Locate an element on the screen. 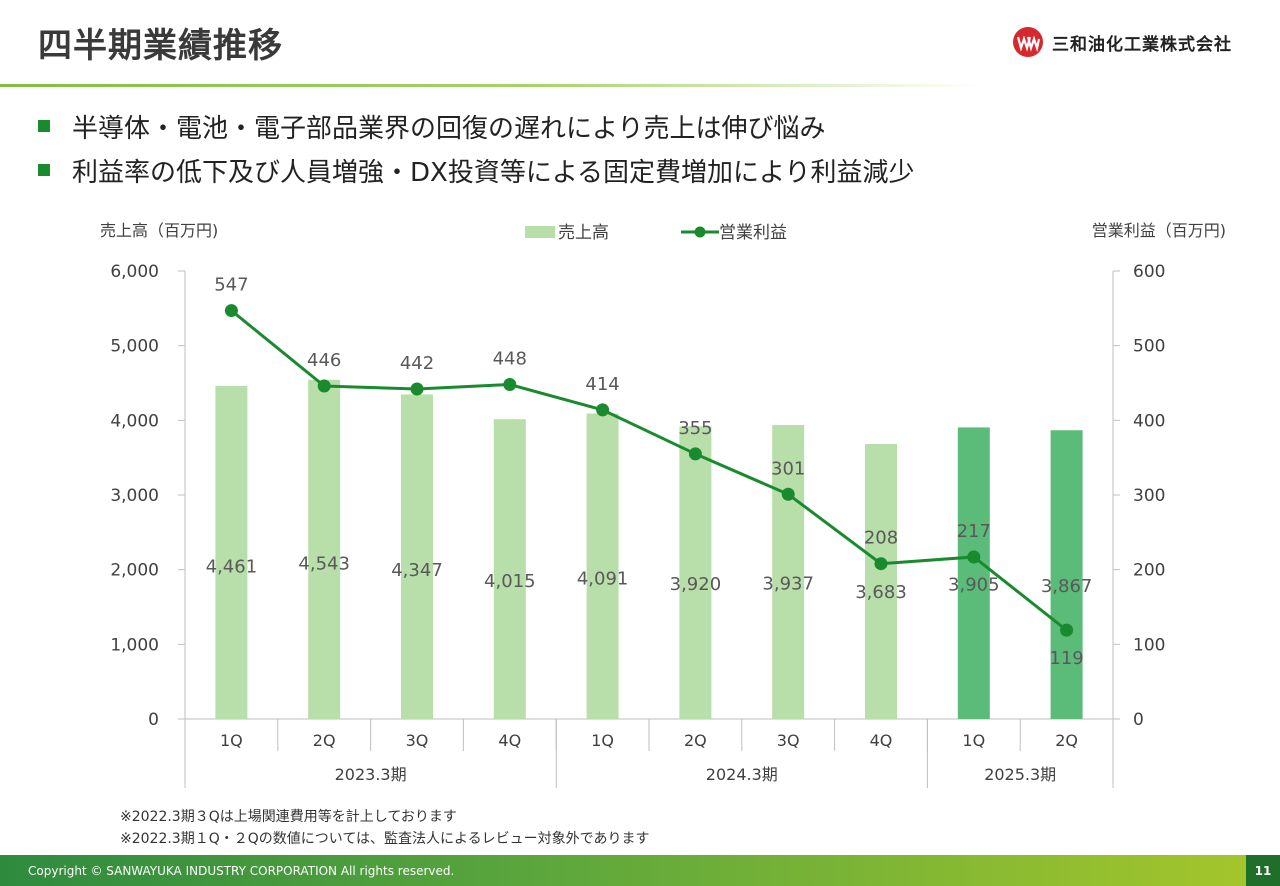  sales-data-label: 3,920 is located at coordinates (696, 584).